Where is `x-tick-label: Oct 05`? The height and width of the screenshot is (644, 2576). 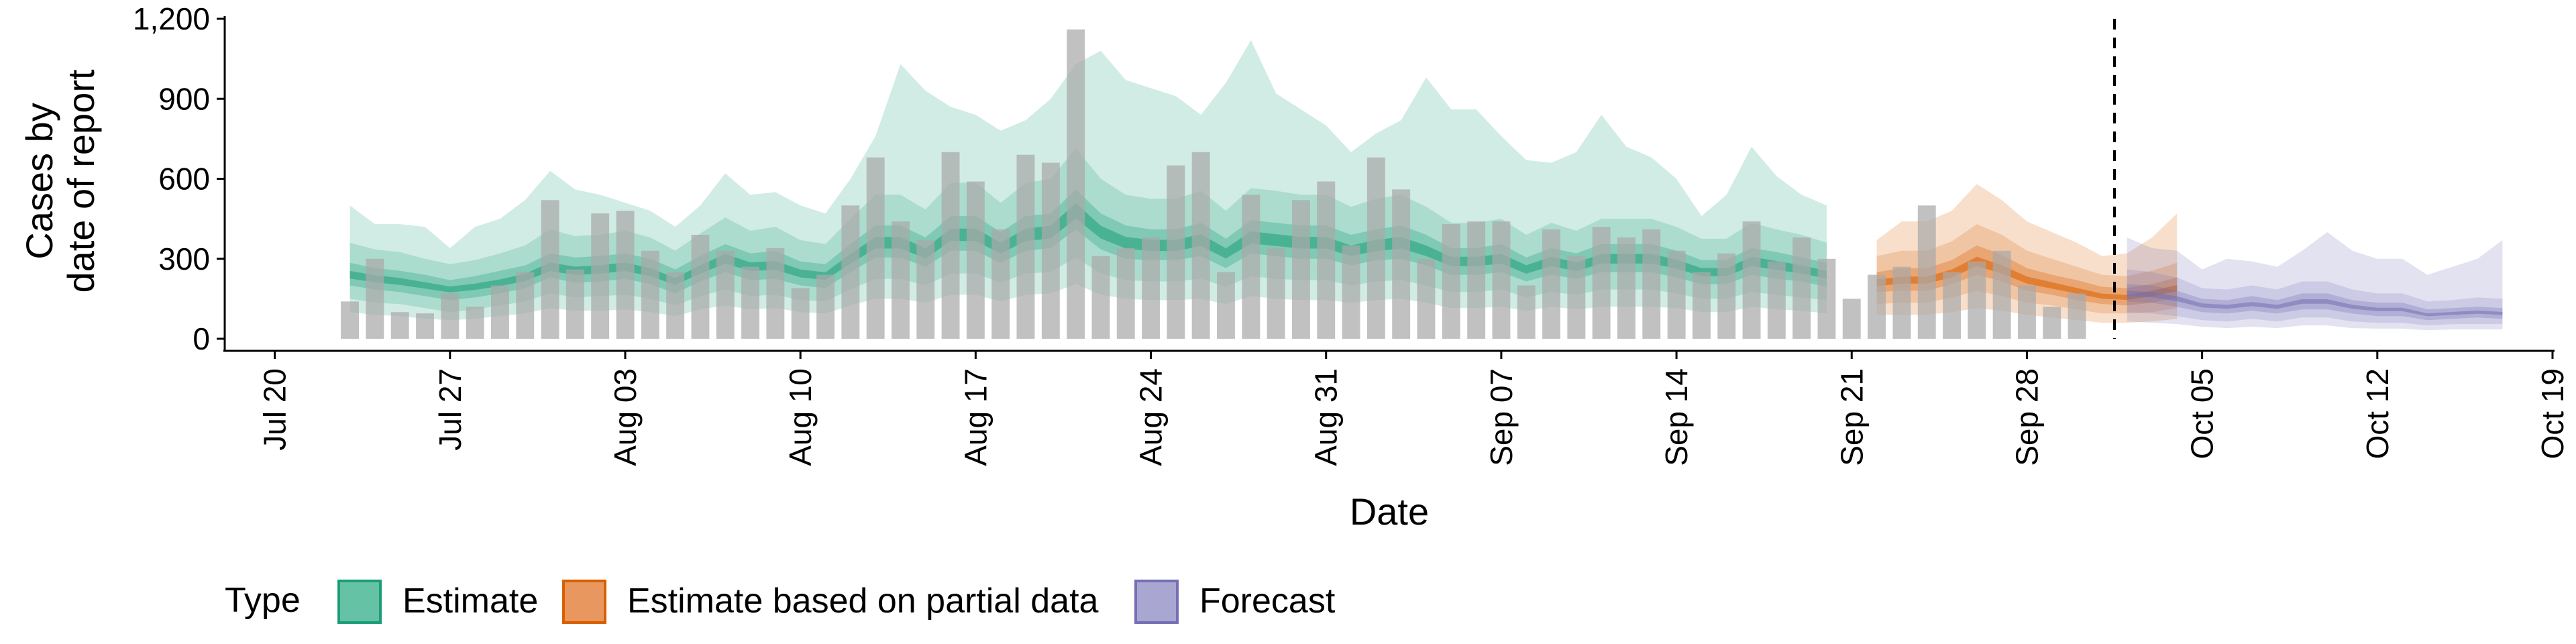 x-tick-label: Oct 05 is located at coordinates (2202, 414).